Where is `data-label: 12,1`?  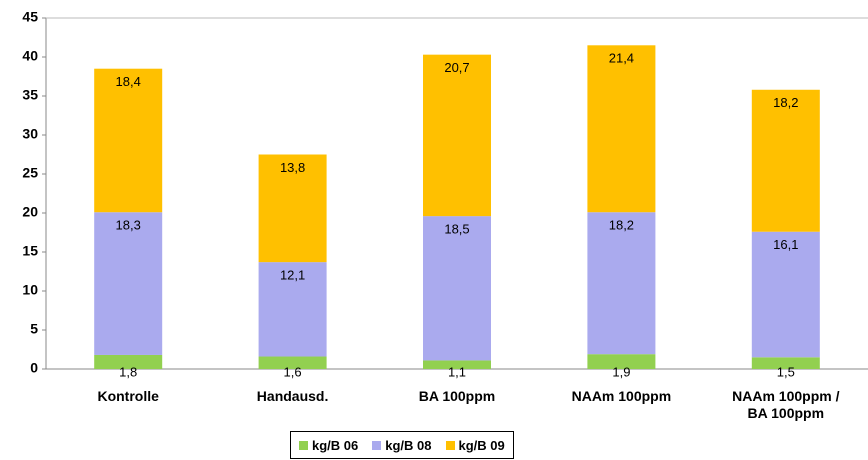
data-label: 12,1 is located at coordinates (292, 275).